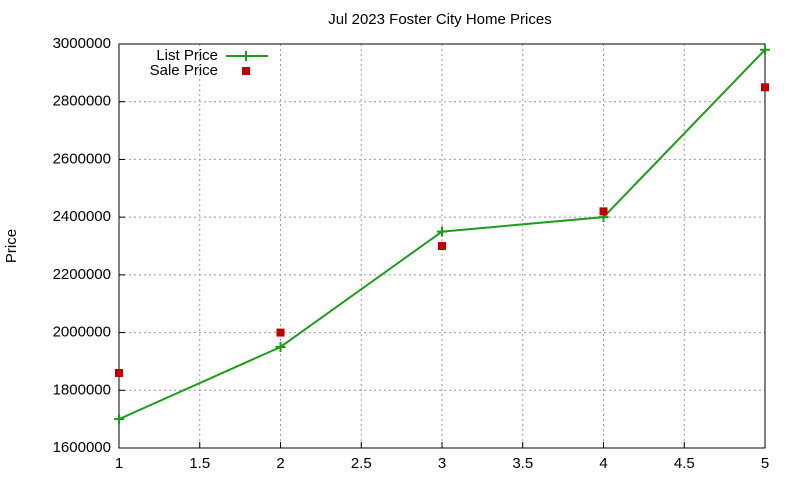 Image resolution: width=800 pixels, height=480 pixels. I want to click on chart-title: Jul 2023 Foster City Home Prices, so click(439, 19).